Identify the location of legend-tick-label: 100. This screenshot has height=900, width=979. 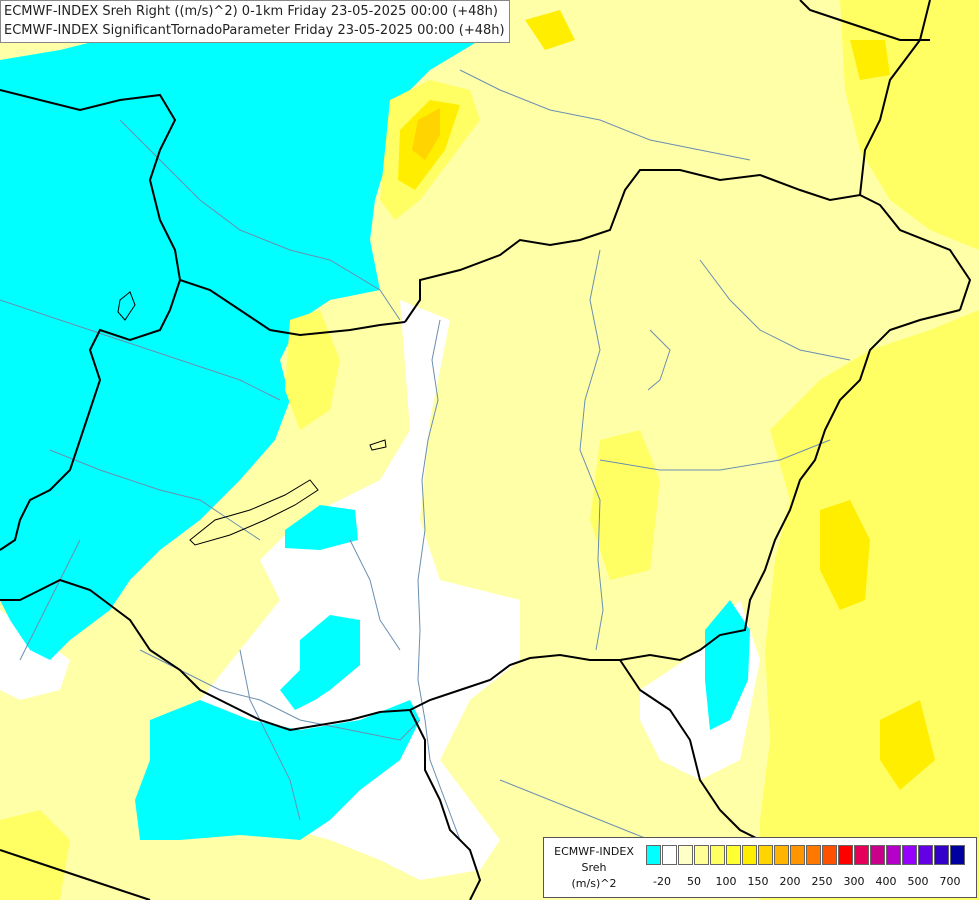
(726, 881).